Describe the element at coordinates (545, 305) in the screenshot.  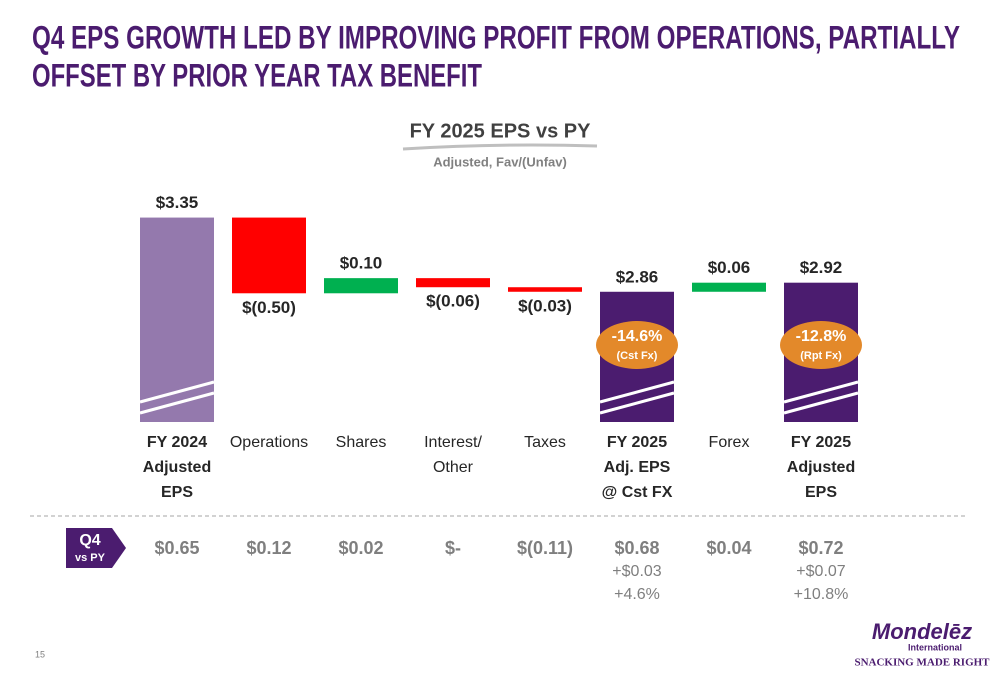
I see `value-label: $(0.03)` at that location.